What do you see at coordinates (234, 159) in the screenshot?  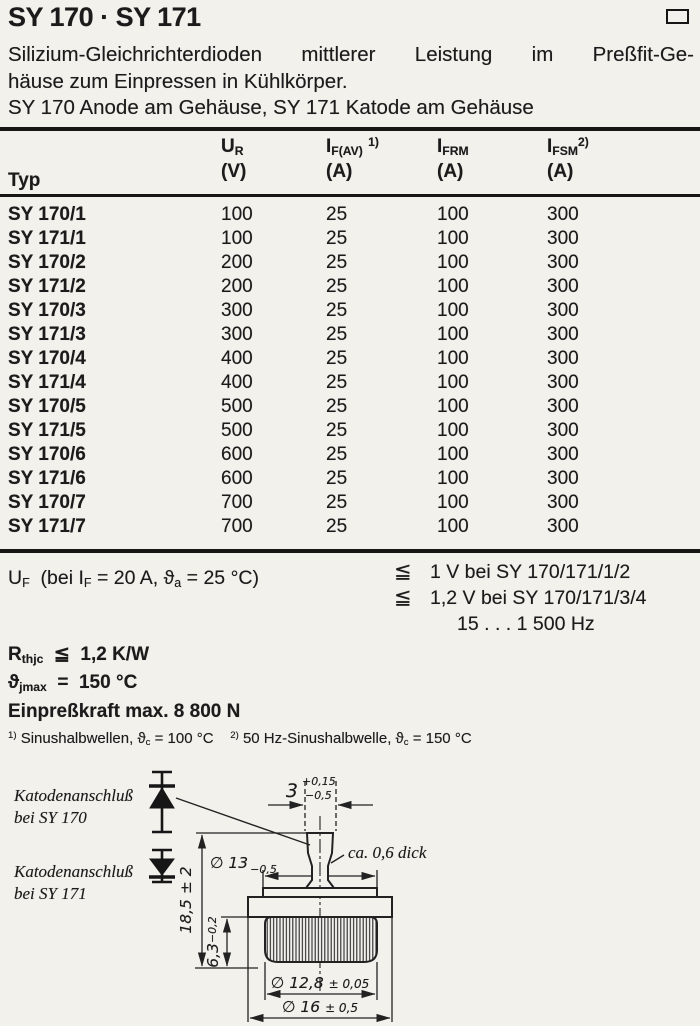 I see `col-header-ur: UR (V)` at bounding box center [234, 159].